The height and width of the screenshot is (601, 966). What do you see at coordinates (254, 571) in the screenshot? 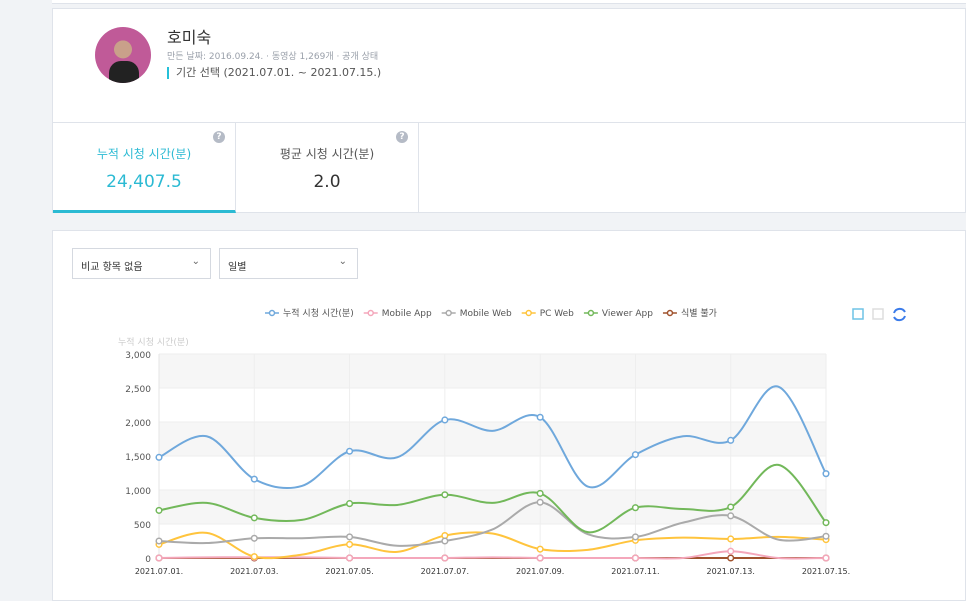
I see `x-tick-label: 2021.07.03.` at bounding box center [254, 571].